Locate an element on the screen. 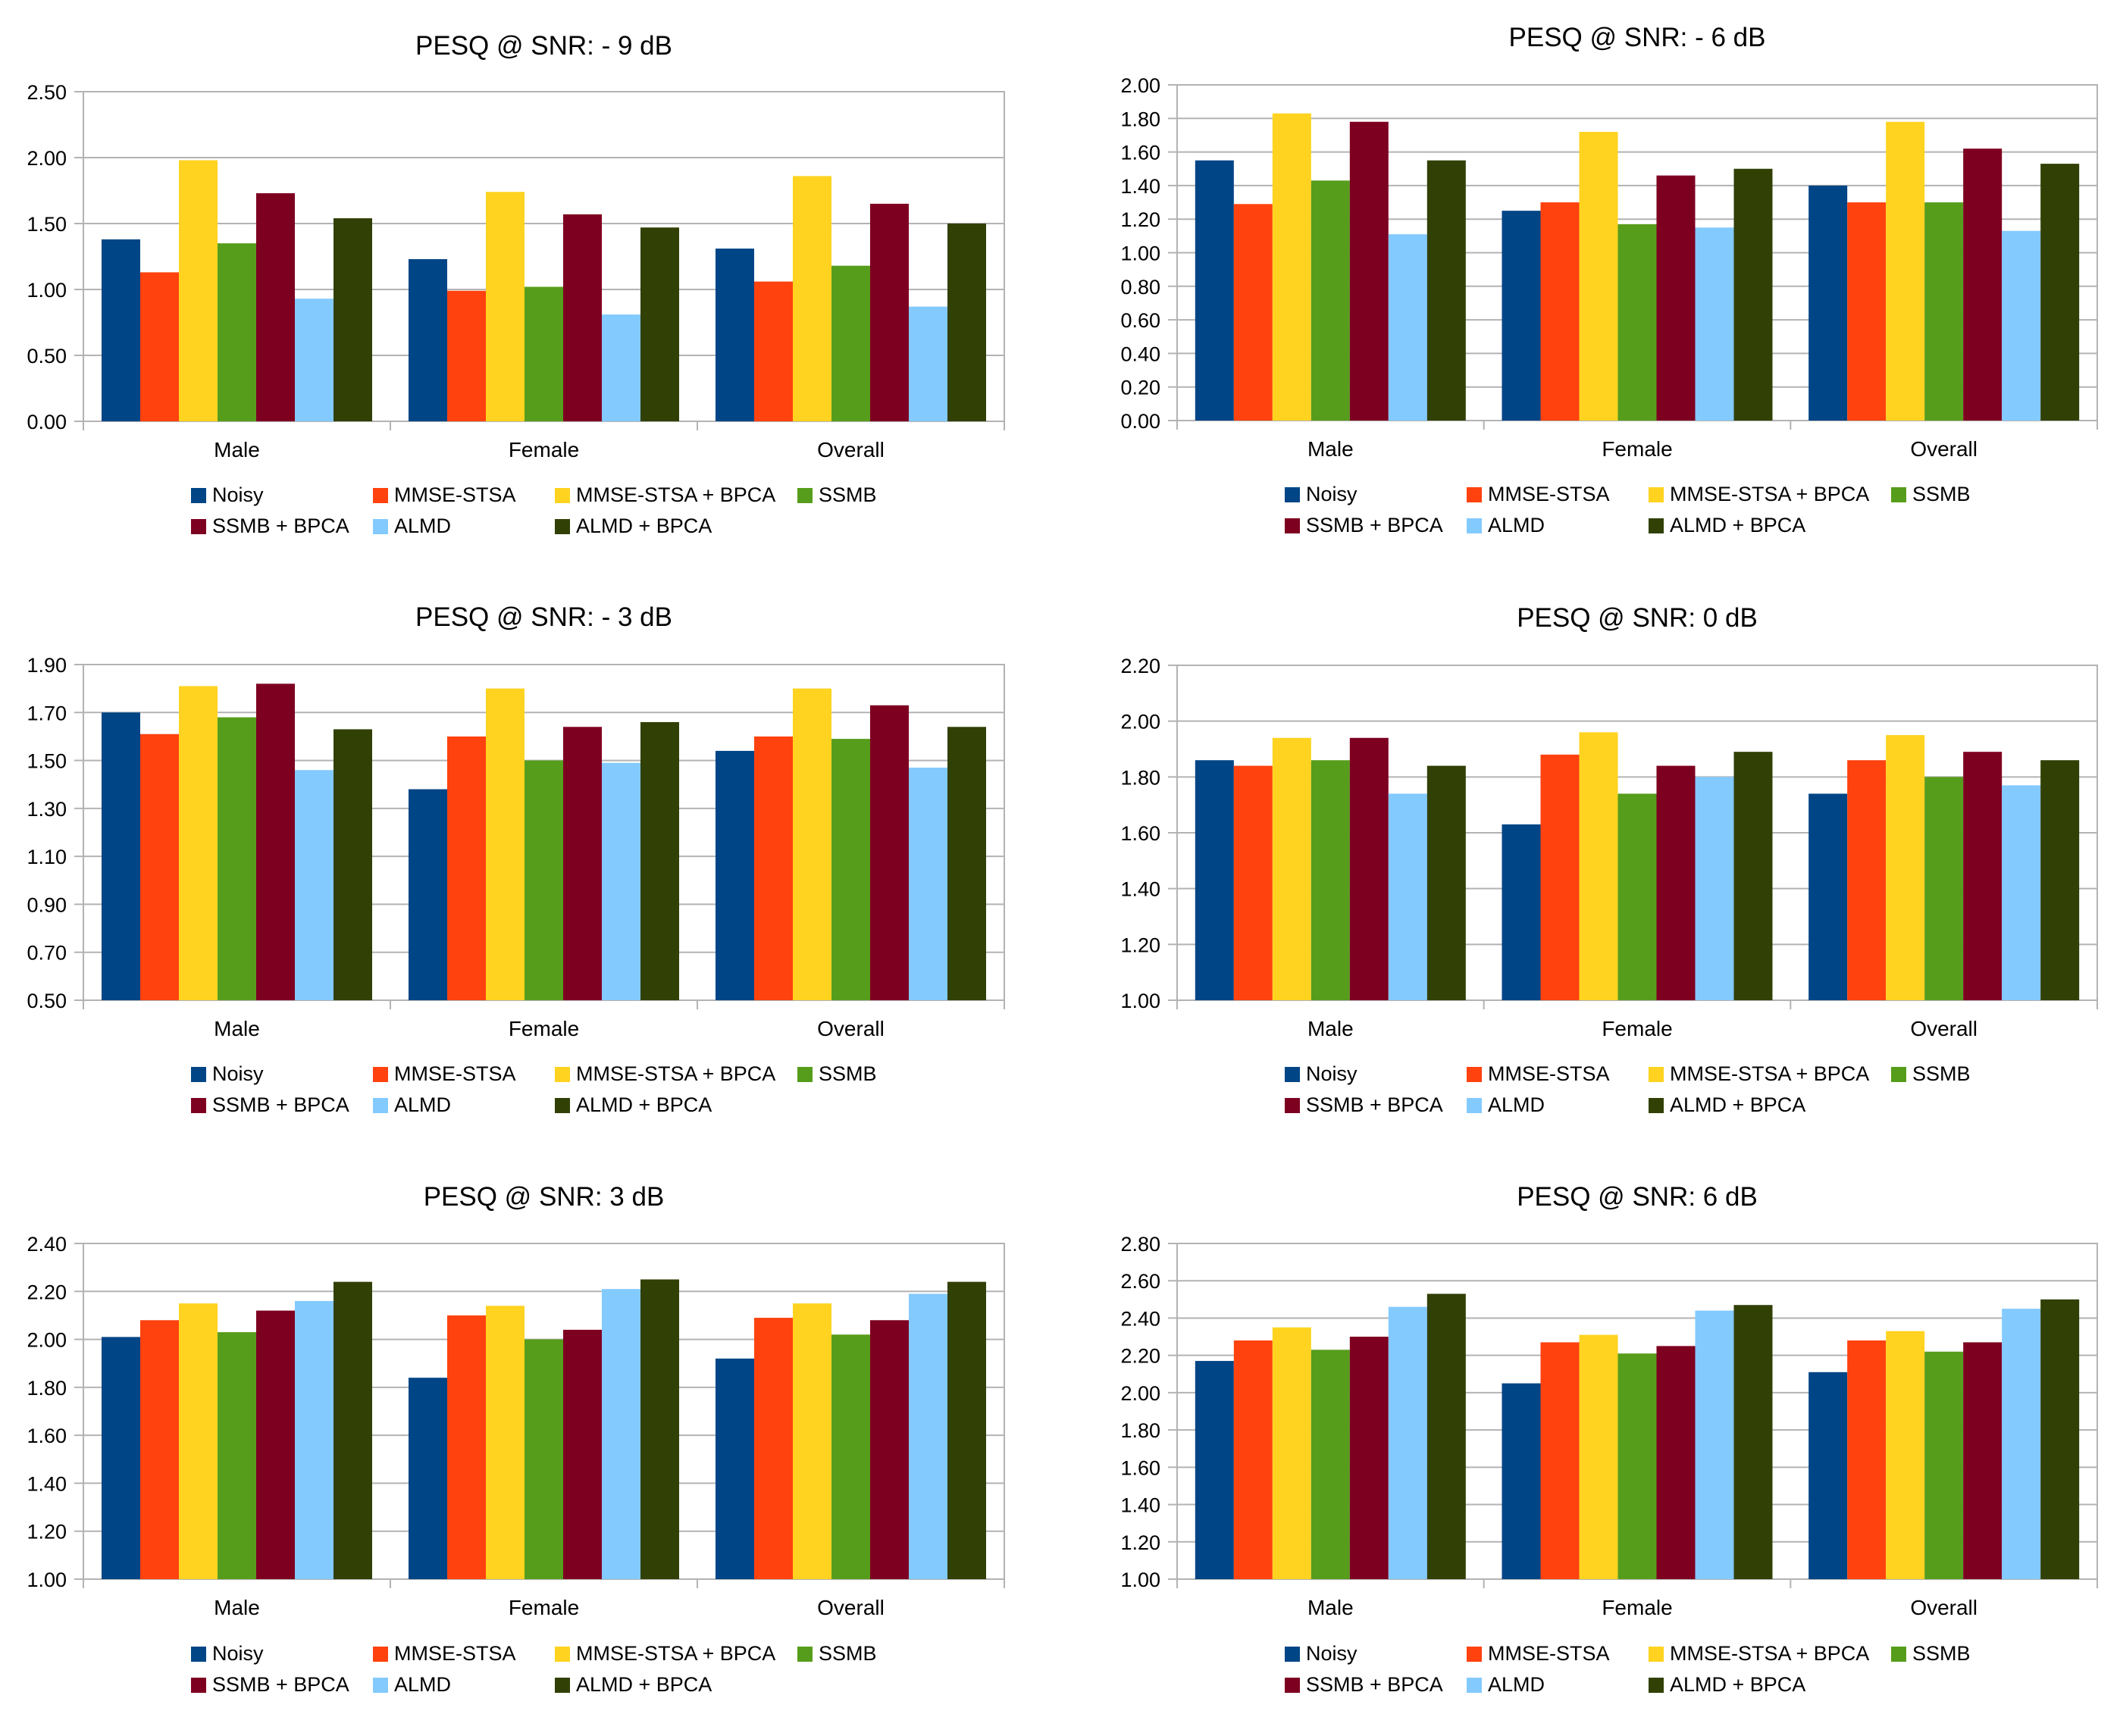  y-tick-label: 1.40 is located at coordinates (1140, 1505).